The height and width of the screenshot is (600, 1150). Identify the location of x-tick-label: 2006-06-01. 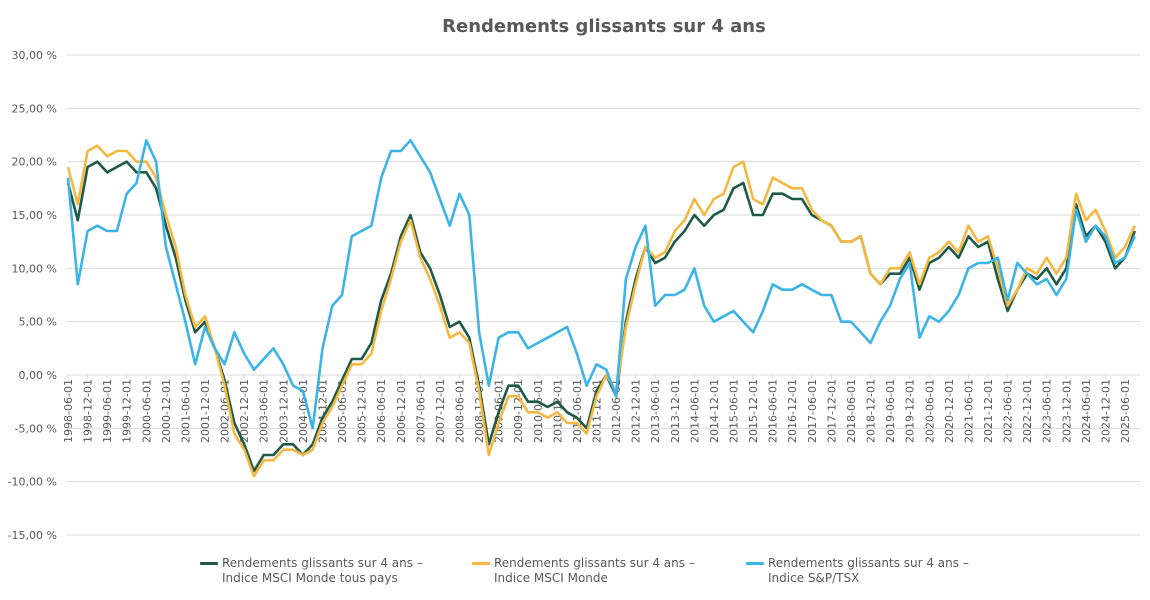
(381, 411).